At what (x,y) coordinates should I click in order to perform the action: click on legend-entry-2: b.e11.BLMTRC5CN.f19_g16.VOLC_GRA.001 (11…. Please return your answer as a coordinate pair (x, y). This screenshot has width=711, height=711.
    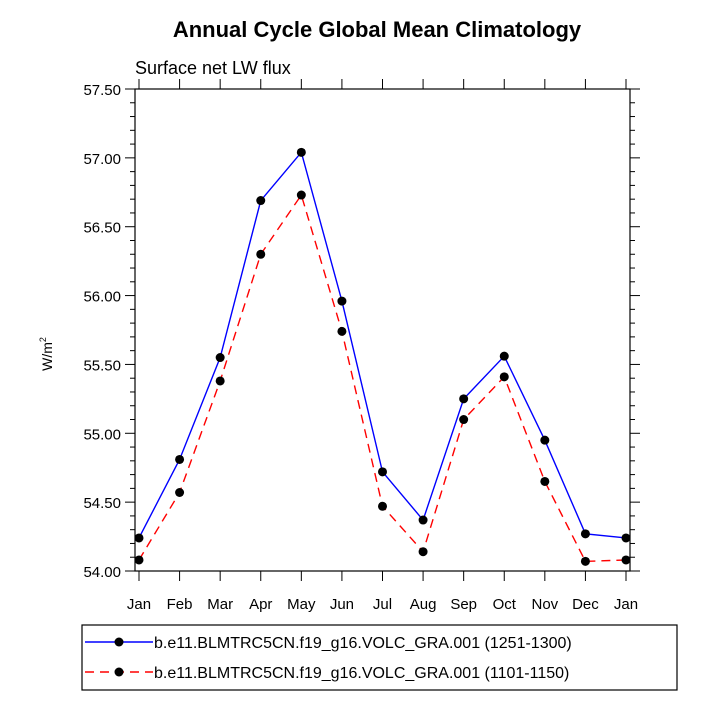
    Looking at the image, I should click on (327, 673).